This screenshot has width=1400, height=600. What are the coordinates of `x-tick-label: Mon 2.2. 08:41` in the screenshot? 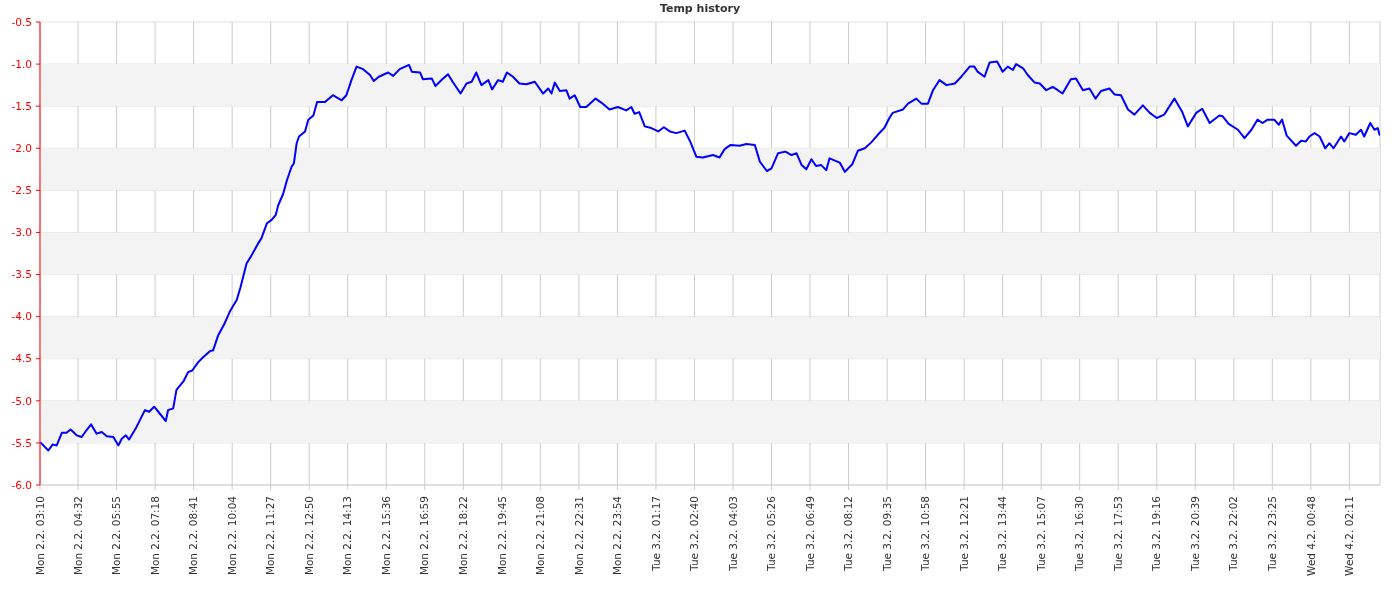 It's located at (193, 536).